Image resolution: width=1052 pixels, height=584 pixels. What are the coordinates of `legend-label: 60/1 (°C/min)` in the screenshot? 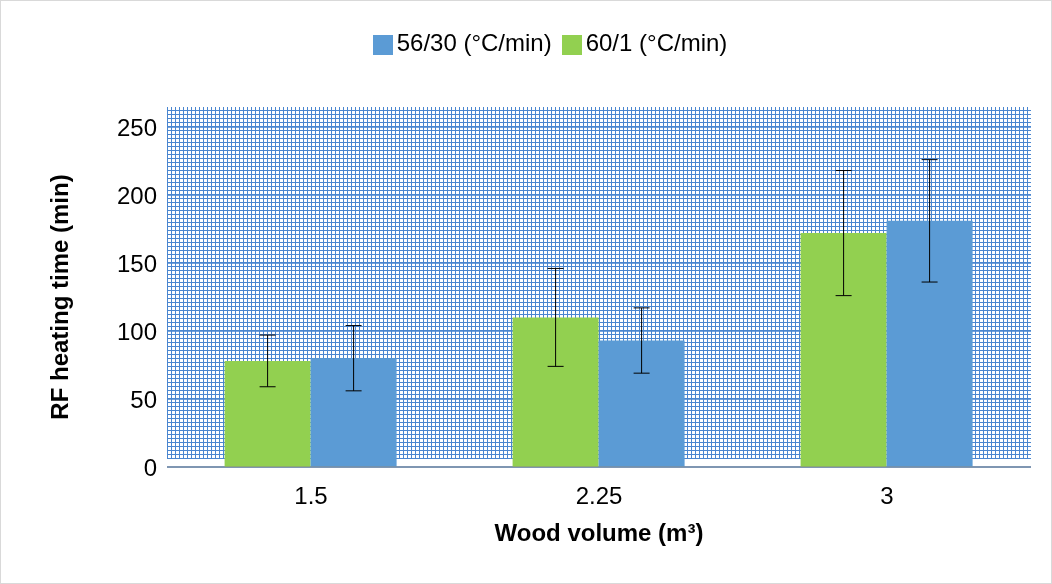 It's located at (656, 42).